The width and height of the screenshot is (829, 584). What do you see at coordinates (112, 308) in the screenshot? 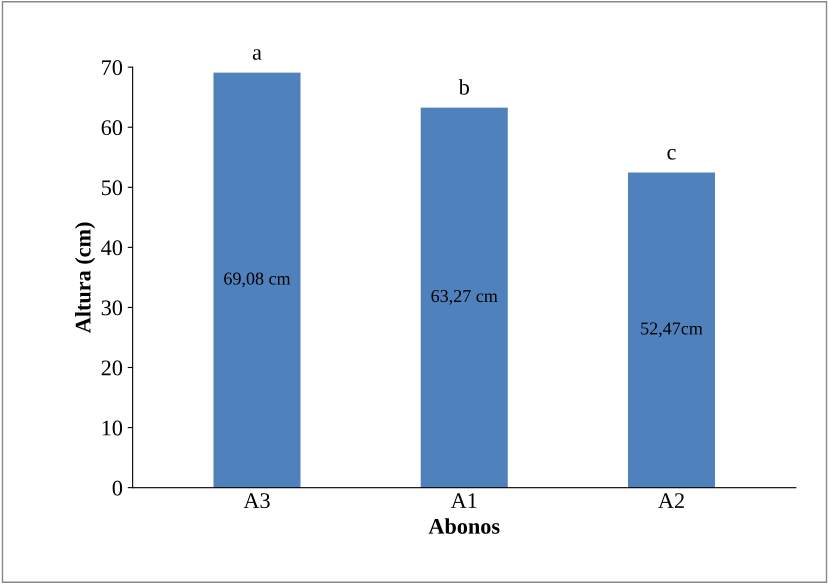
I see `y-tick-label: 30` at bounding box center [112, 308].